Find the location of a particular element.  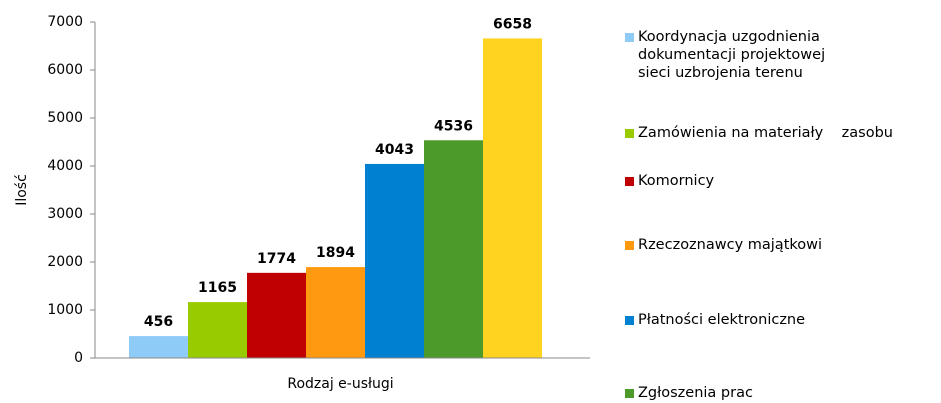

y-axis-label: Ilość is located at coordinates (22, 190).